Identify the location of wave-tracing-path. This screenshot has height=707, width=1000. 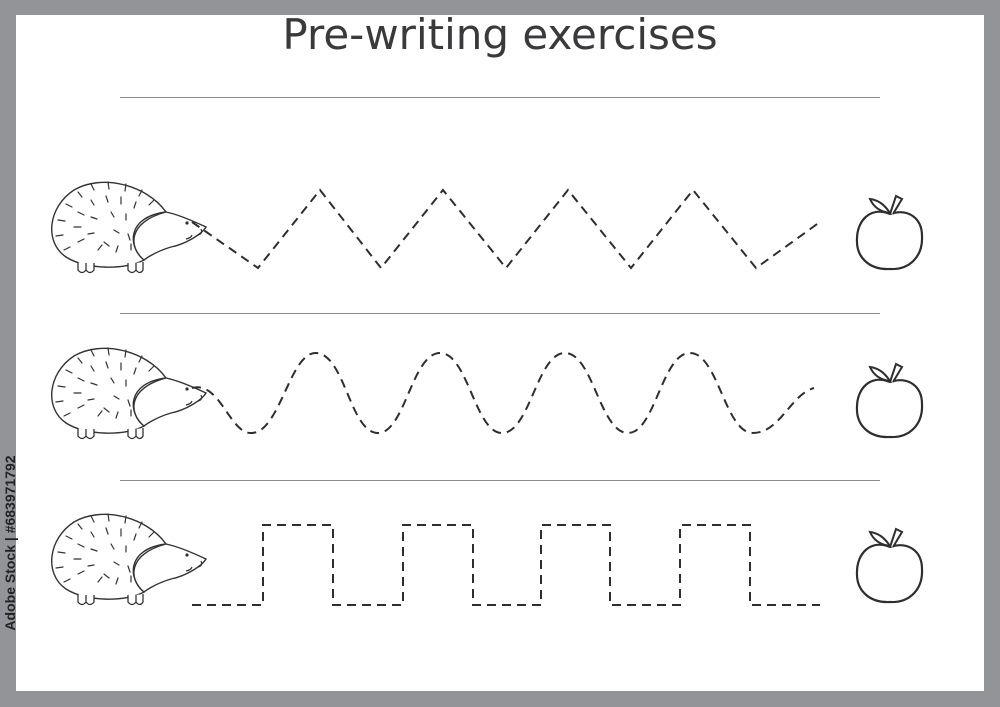
(503, 393).